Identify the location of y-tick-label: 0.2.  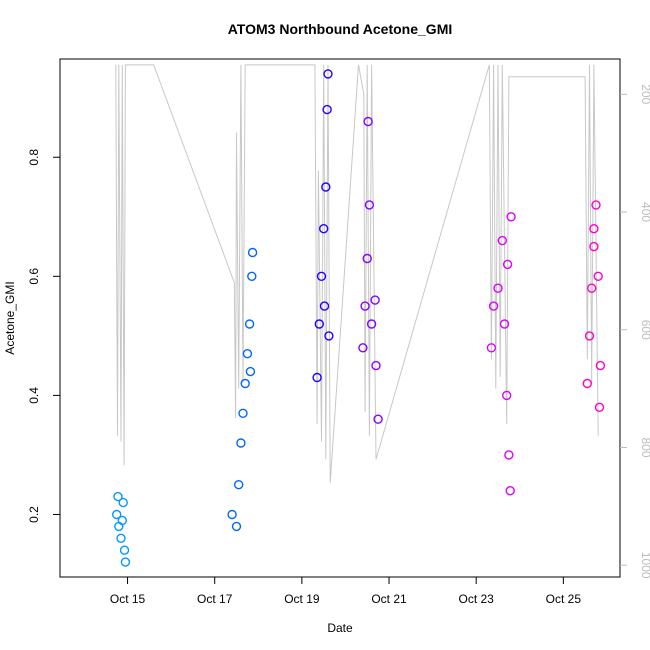
(34, 514).